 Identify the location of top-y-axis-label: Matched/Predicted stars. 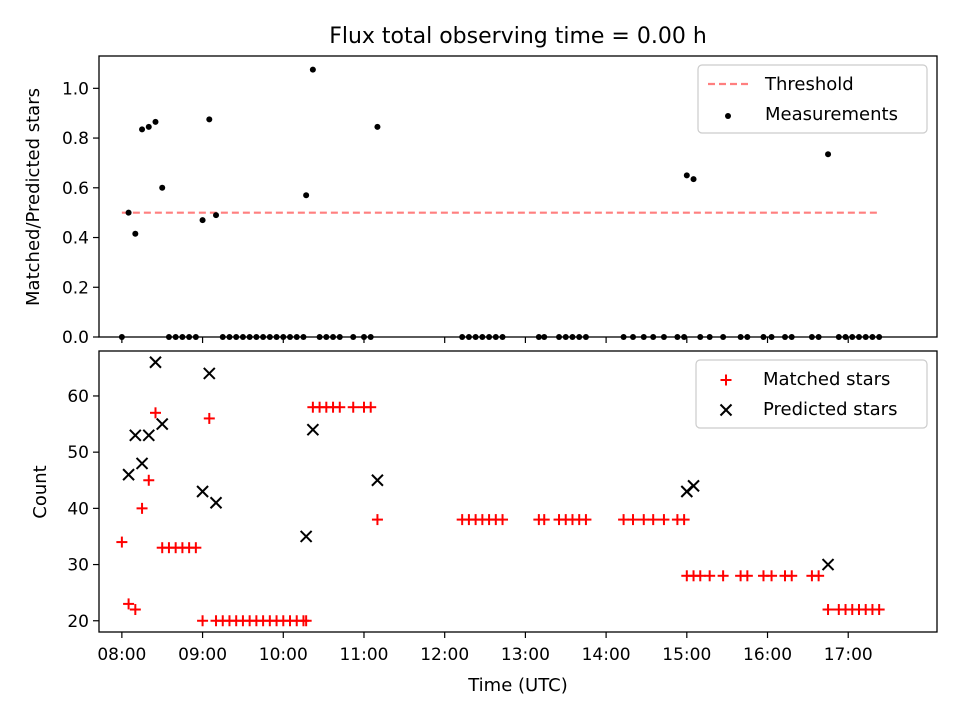
(33, 197).